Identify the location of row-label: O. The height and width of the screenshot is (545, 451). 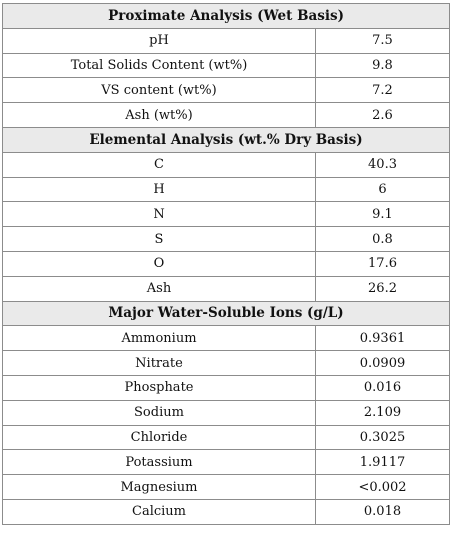
(159, 263).